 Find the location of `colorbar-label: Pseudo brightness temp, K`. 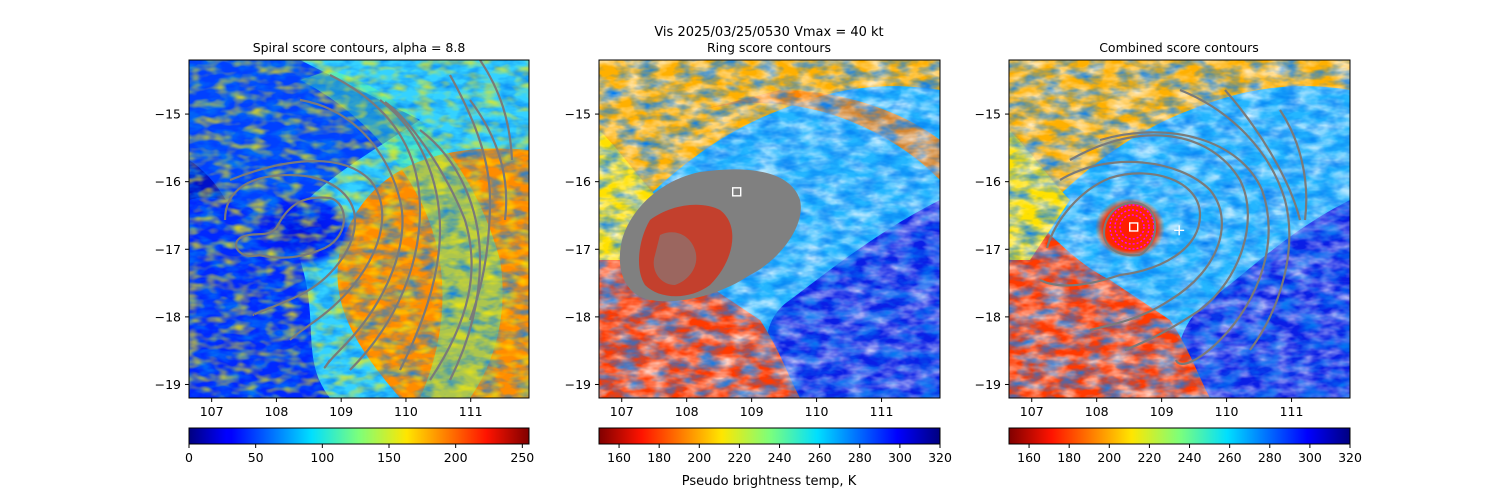

colorbar-label: Pseudo brightness temp, K is located at coordinates (769, 481).